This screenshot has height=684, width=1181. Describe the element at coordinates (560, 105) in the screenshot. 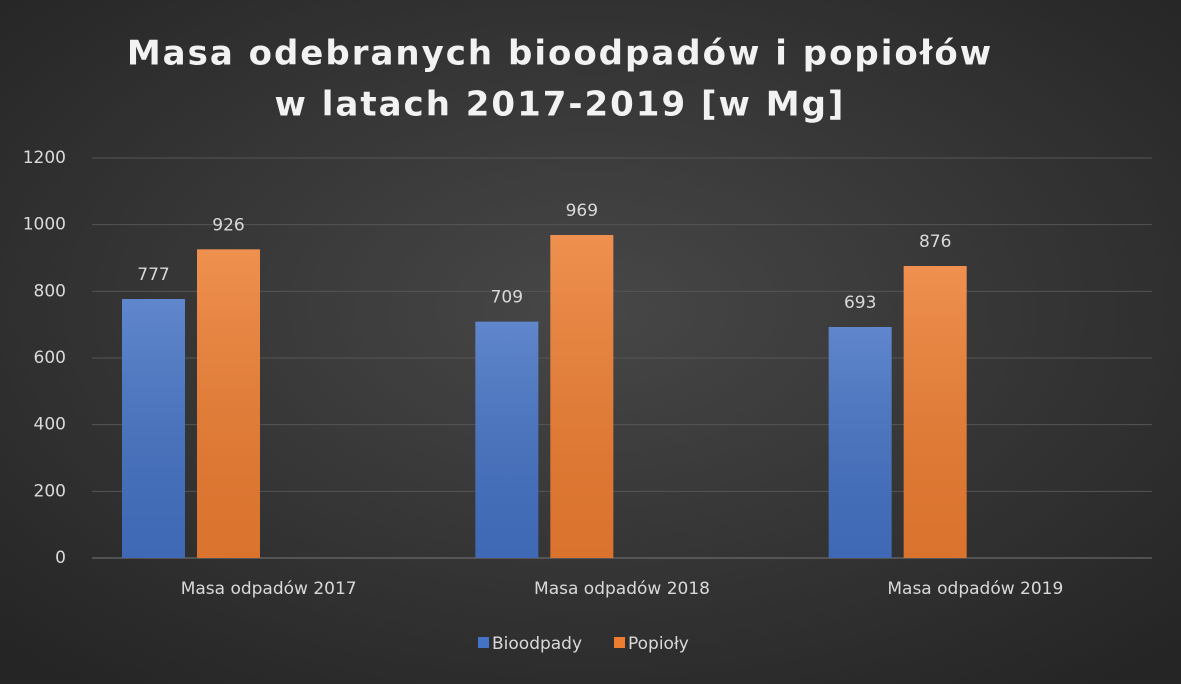

I see `chart-title: w latach 2017-2019 [w Mg]` at that location.